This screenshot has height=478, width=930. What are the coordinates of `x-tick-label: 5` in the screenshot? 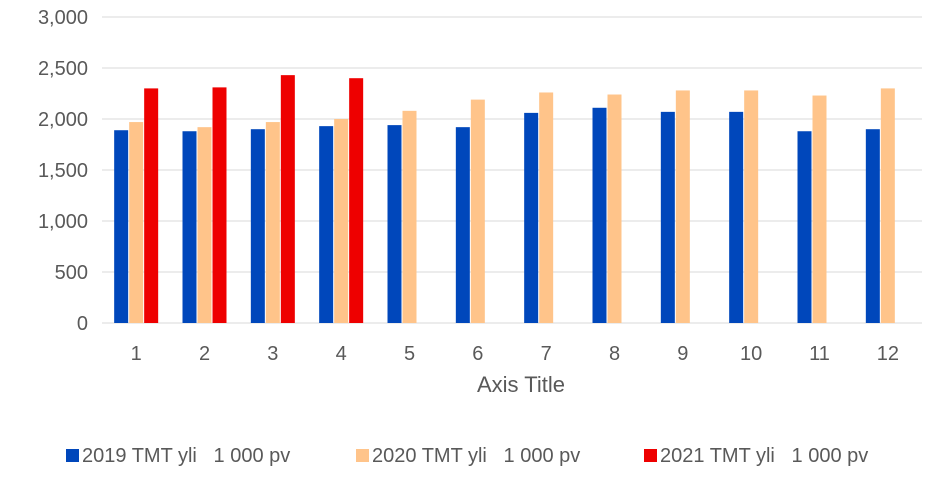 It's located at (409, 354).